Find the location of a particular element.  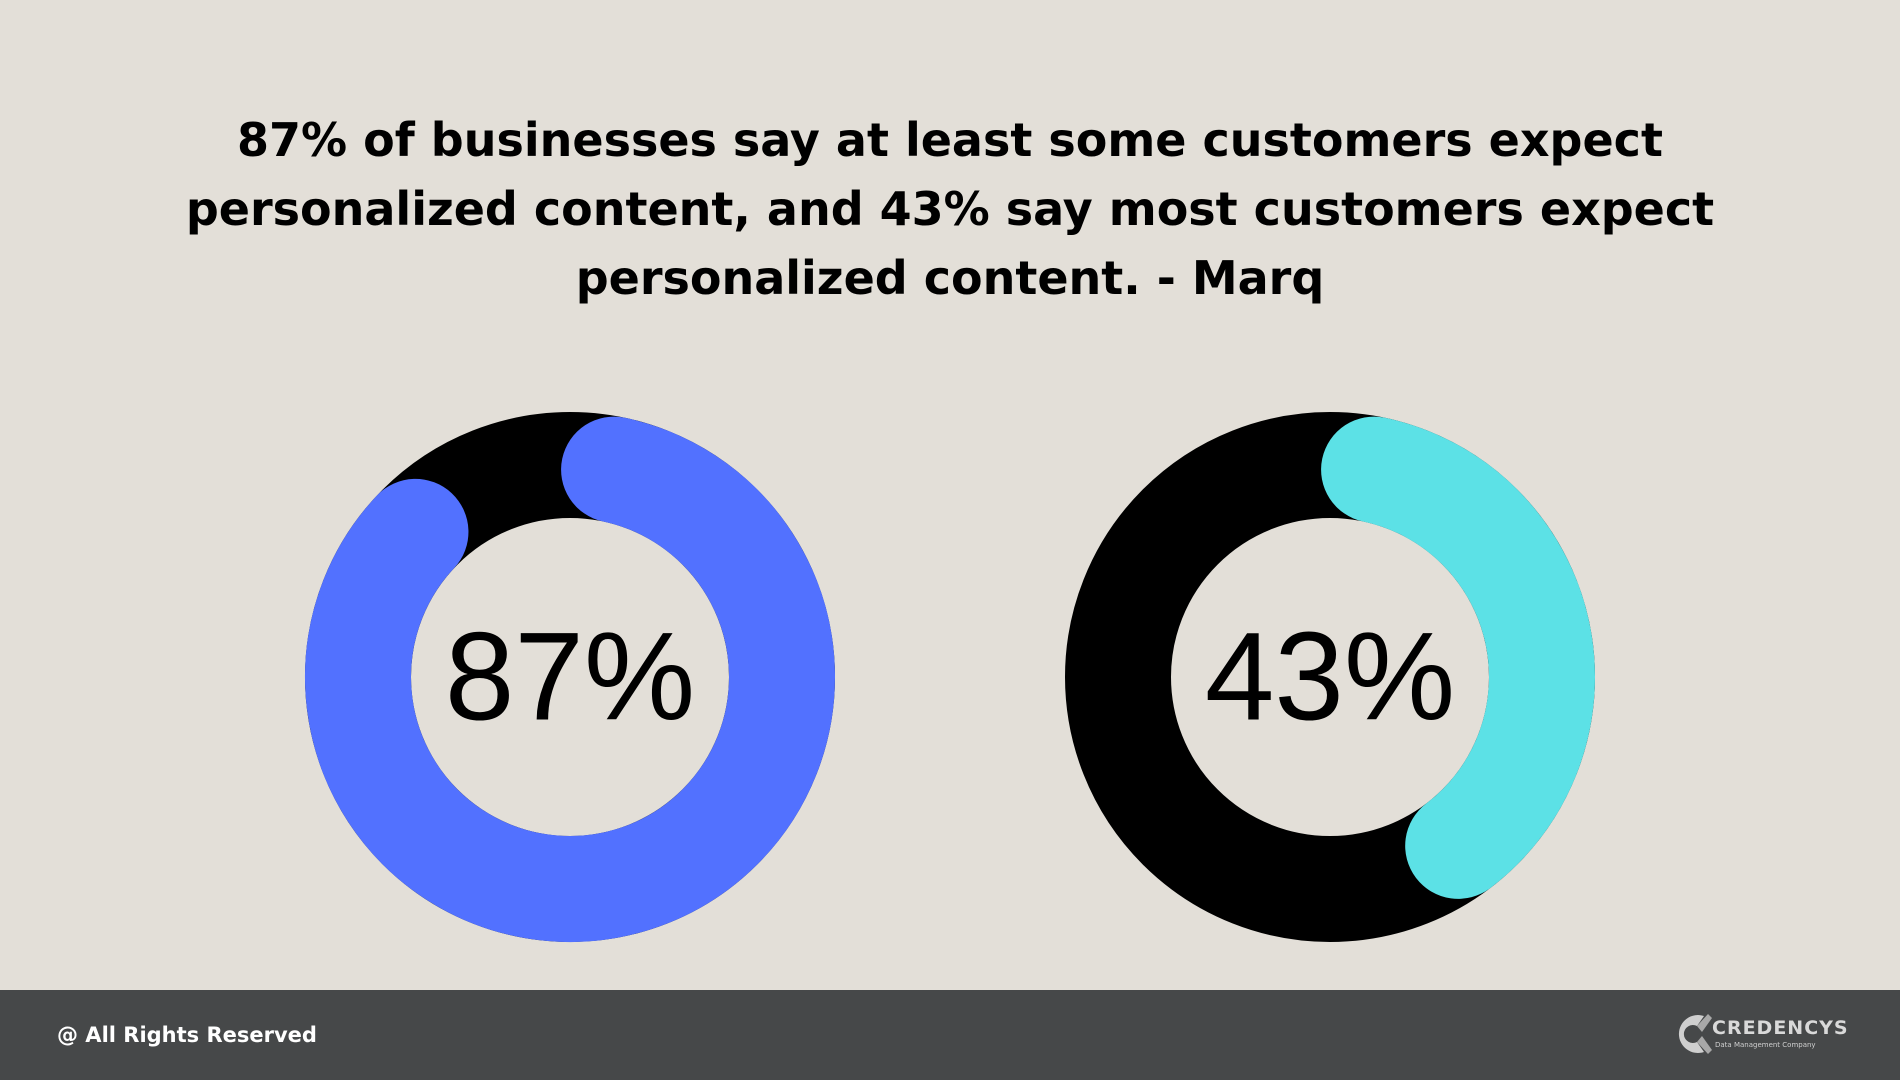

donut-2-value-arc is located at coordinates (1458, 657).